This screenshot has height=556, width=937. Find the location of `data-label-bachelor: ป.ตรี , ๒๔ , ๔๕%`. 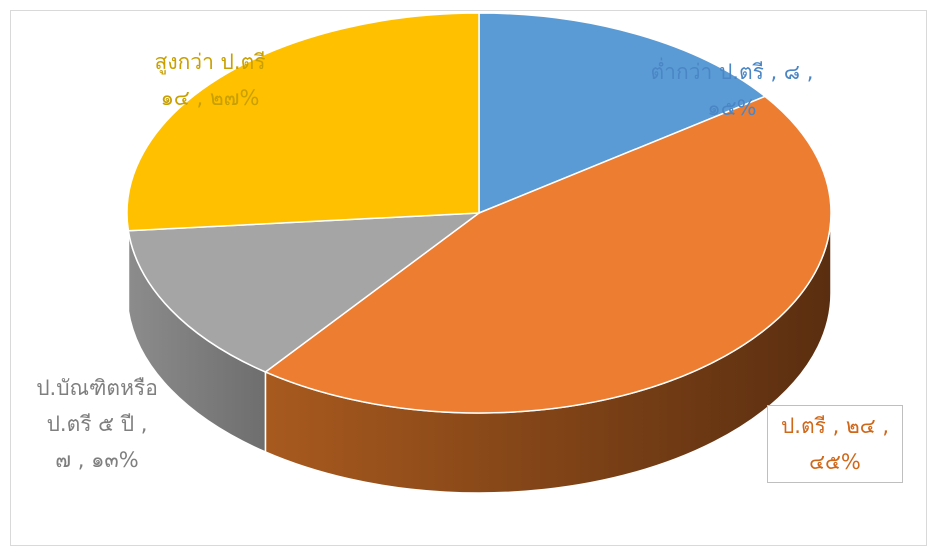

data-label-bachelor: ป.ตรี , ๒๔ , ๔๕% is located at coordinates (835, 444).